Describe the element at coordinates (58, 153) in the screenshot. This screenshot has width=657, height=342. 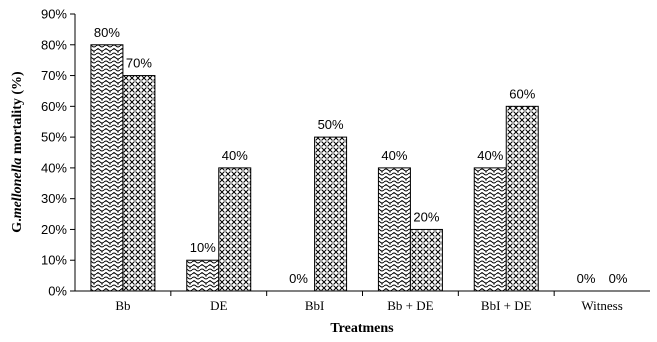
I see `y-axis-ticks: 0% 10% 20% 30% 40% 50% 60% 70% 80% 90%` at that location.